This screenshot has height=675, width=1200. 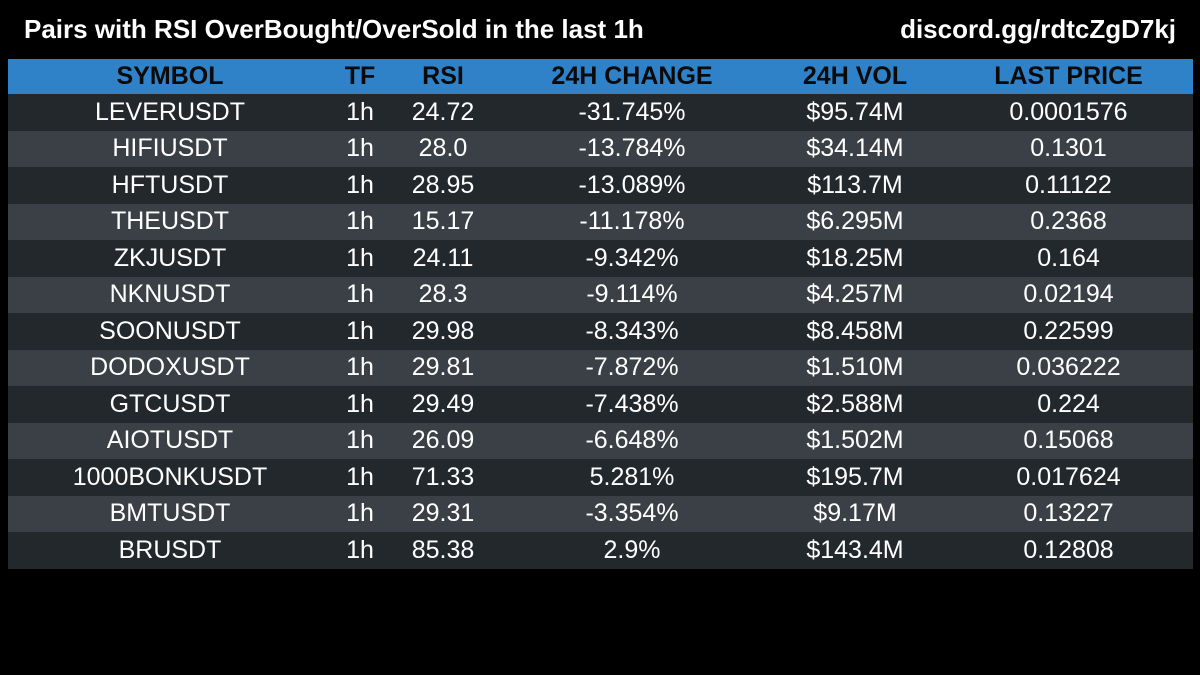 What do you see at coordinates (855, 184) in the screenshot?
I see `volume-cell: $113.7M` at bounding box center [855, 184].